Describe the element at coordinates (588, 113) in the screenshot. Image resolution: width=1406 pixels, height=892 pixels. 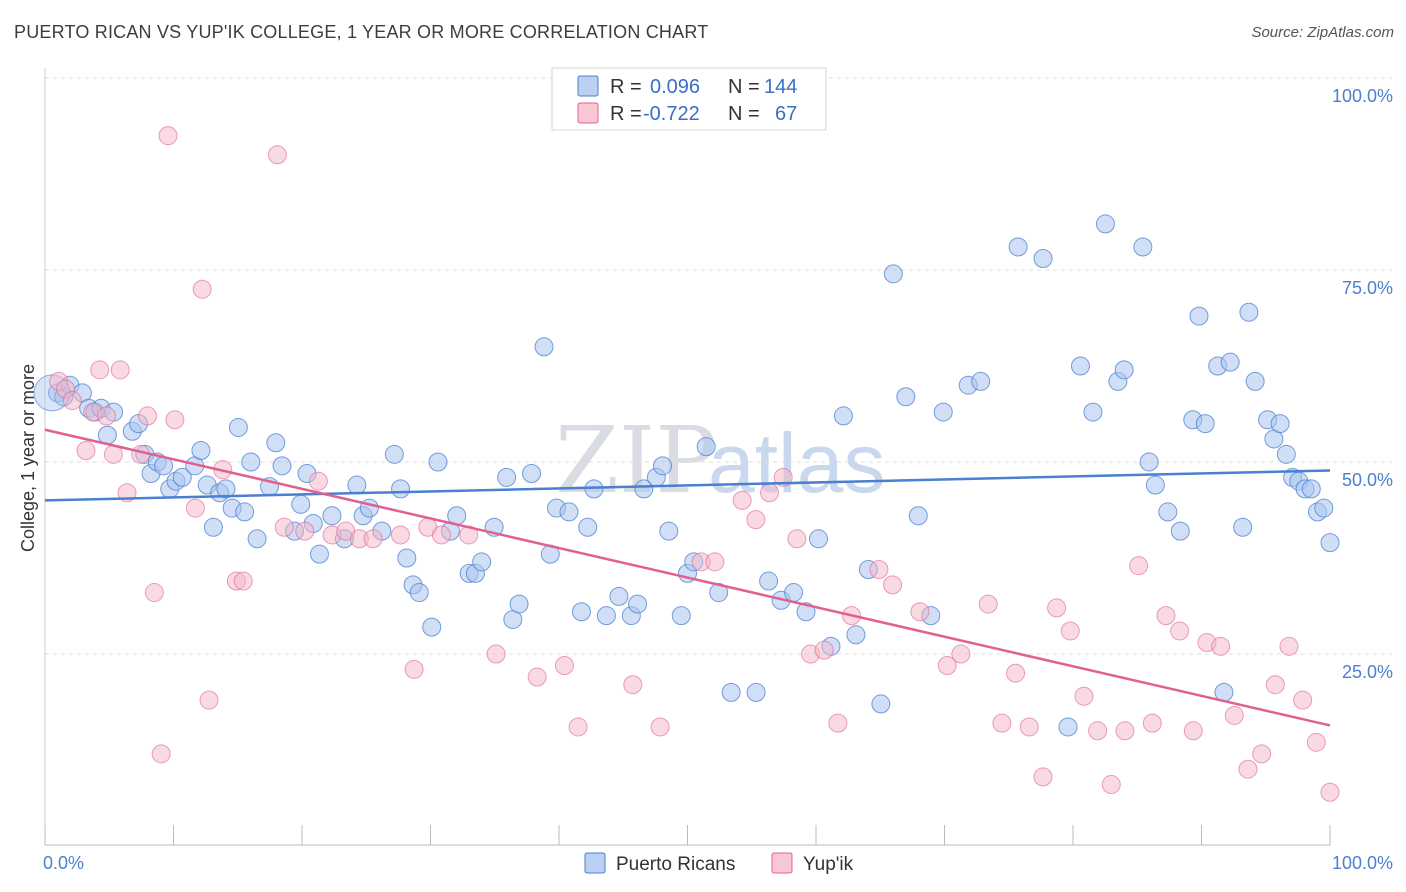
I see `legend-swatch-pink` at that location.